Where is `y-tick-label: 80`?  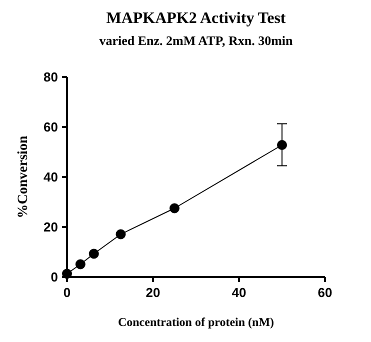 y-tick-label: 80 is located at coordinates (51, 77).